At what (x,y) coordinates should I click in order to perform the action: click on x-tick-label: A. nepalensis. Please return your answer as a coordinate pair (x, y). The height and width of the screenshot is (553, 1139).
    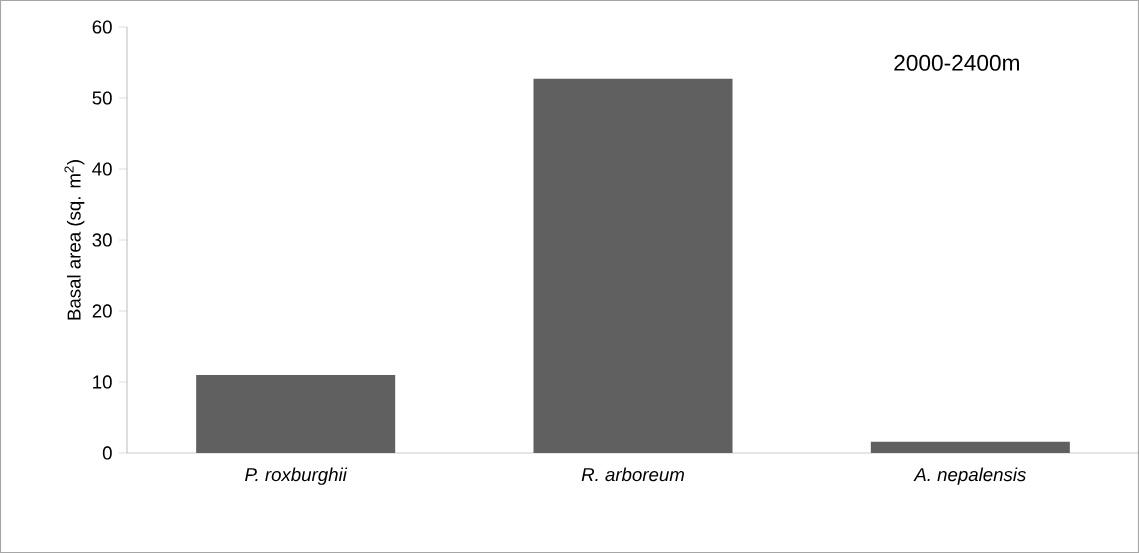
    Looking at the image, I should click on (969, 476).